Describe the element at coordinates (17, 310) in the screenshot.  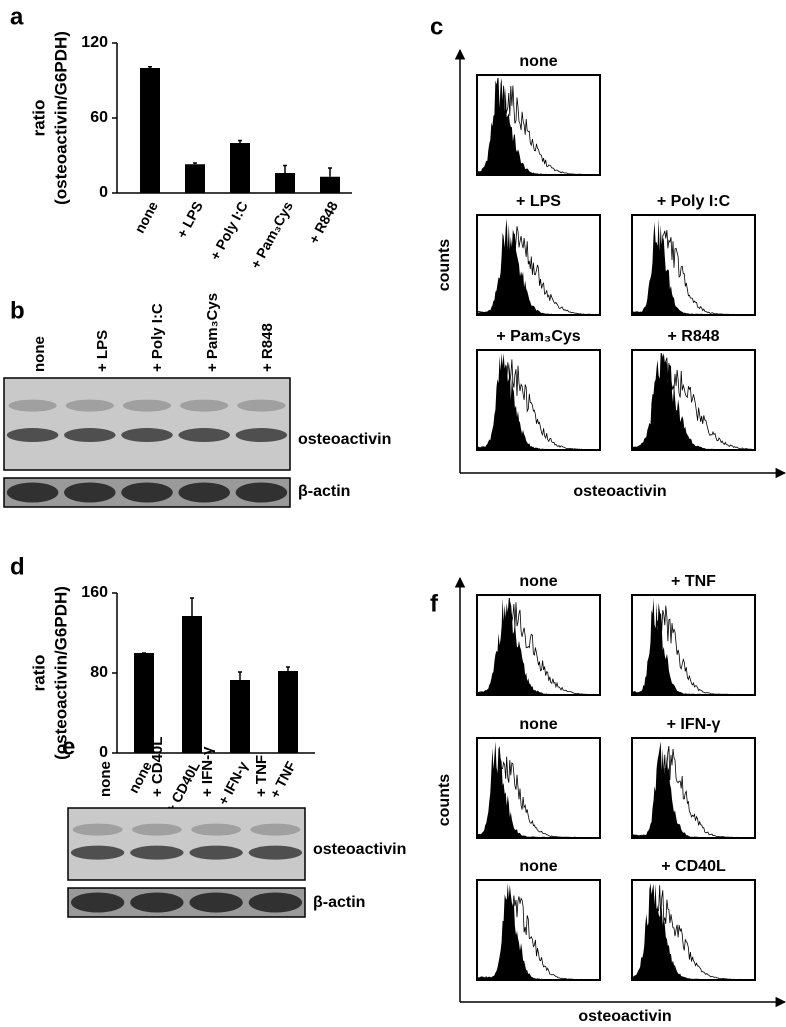
I see `panel-label: b` at that location.